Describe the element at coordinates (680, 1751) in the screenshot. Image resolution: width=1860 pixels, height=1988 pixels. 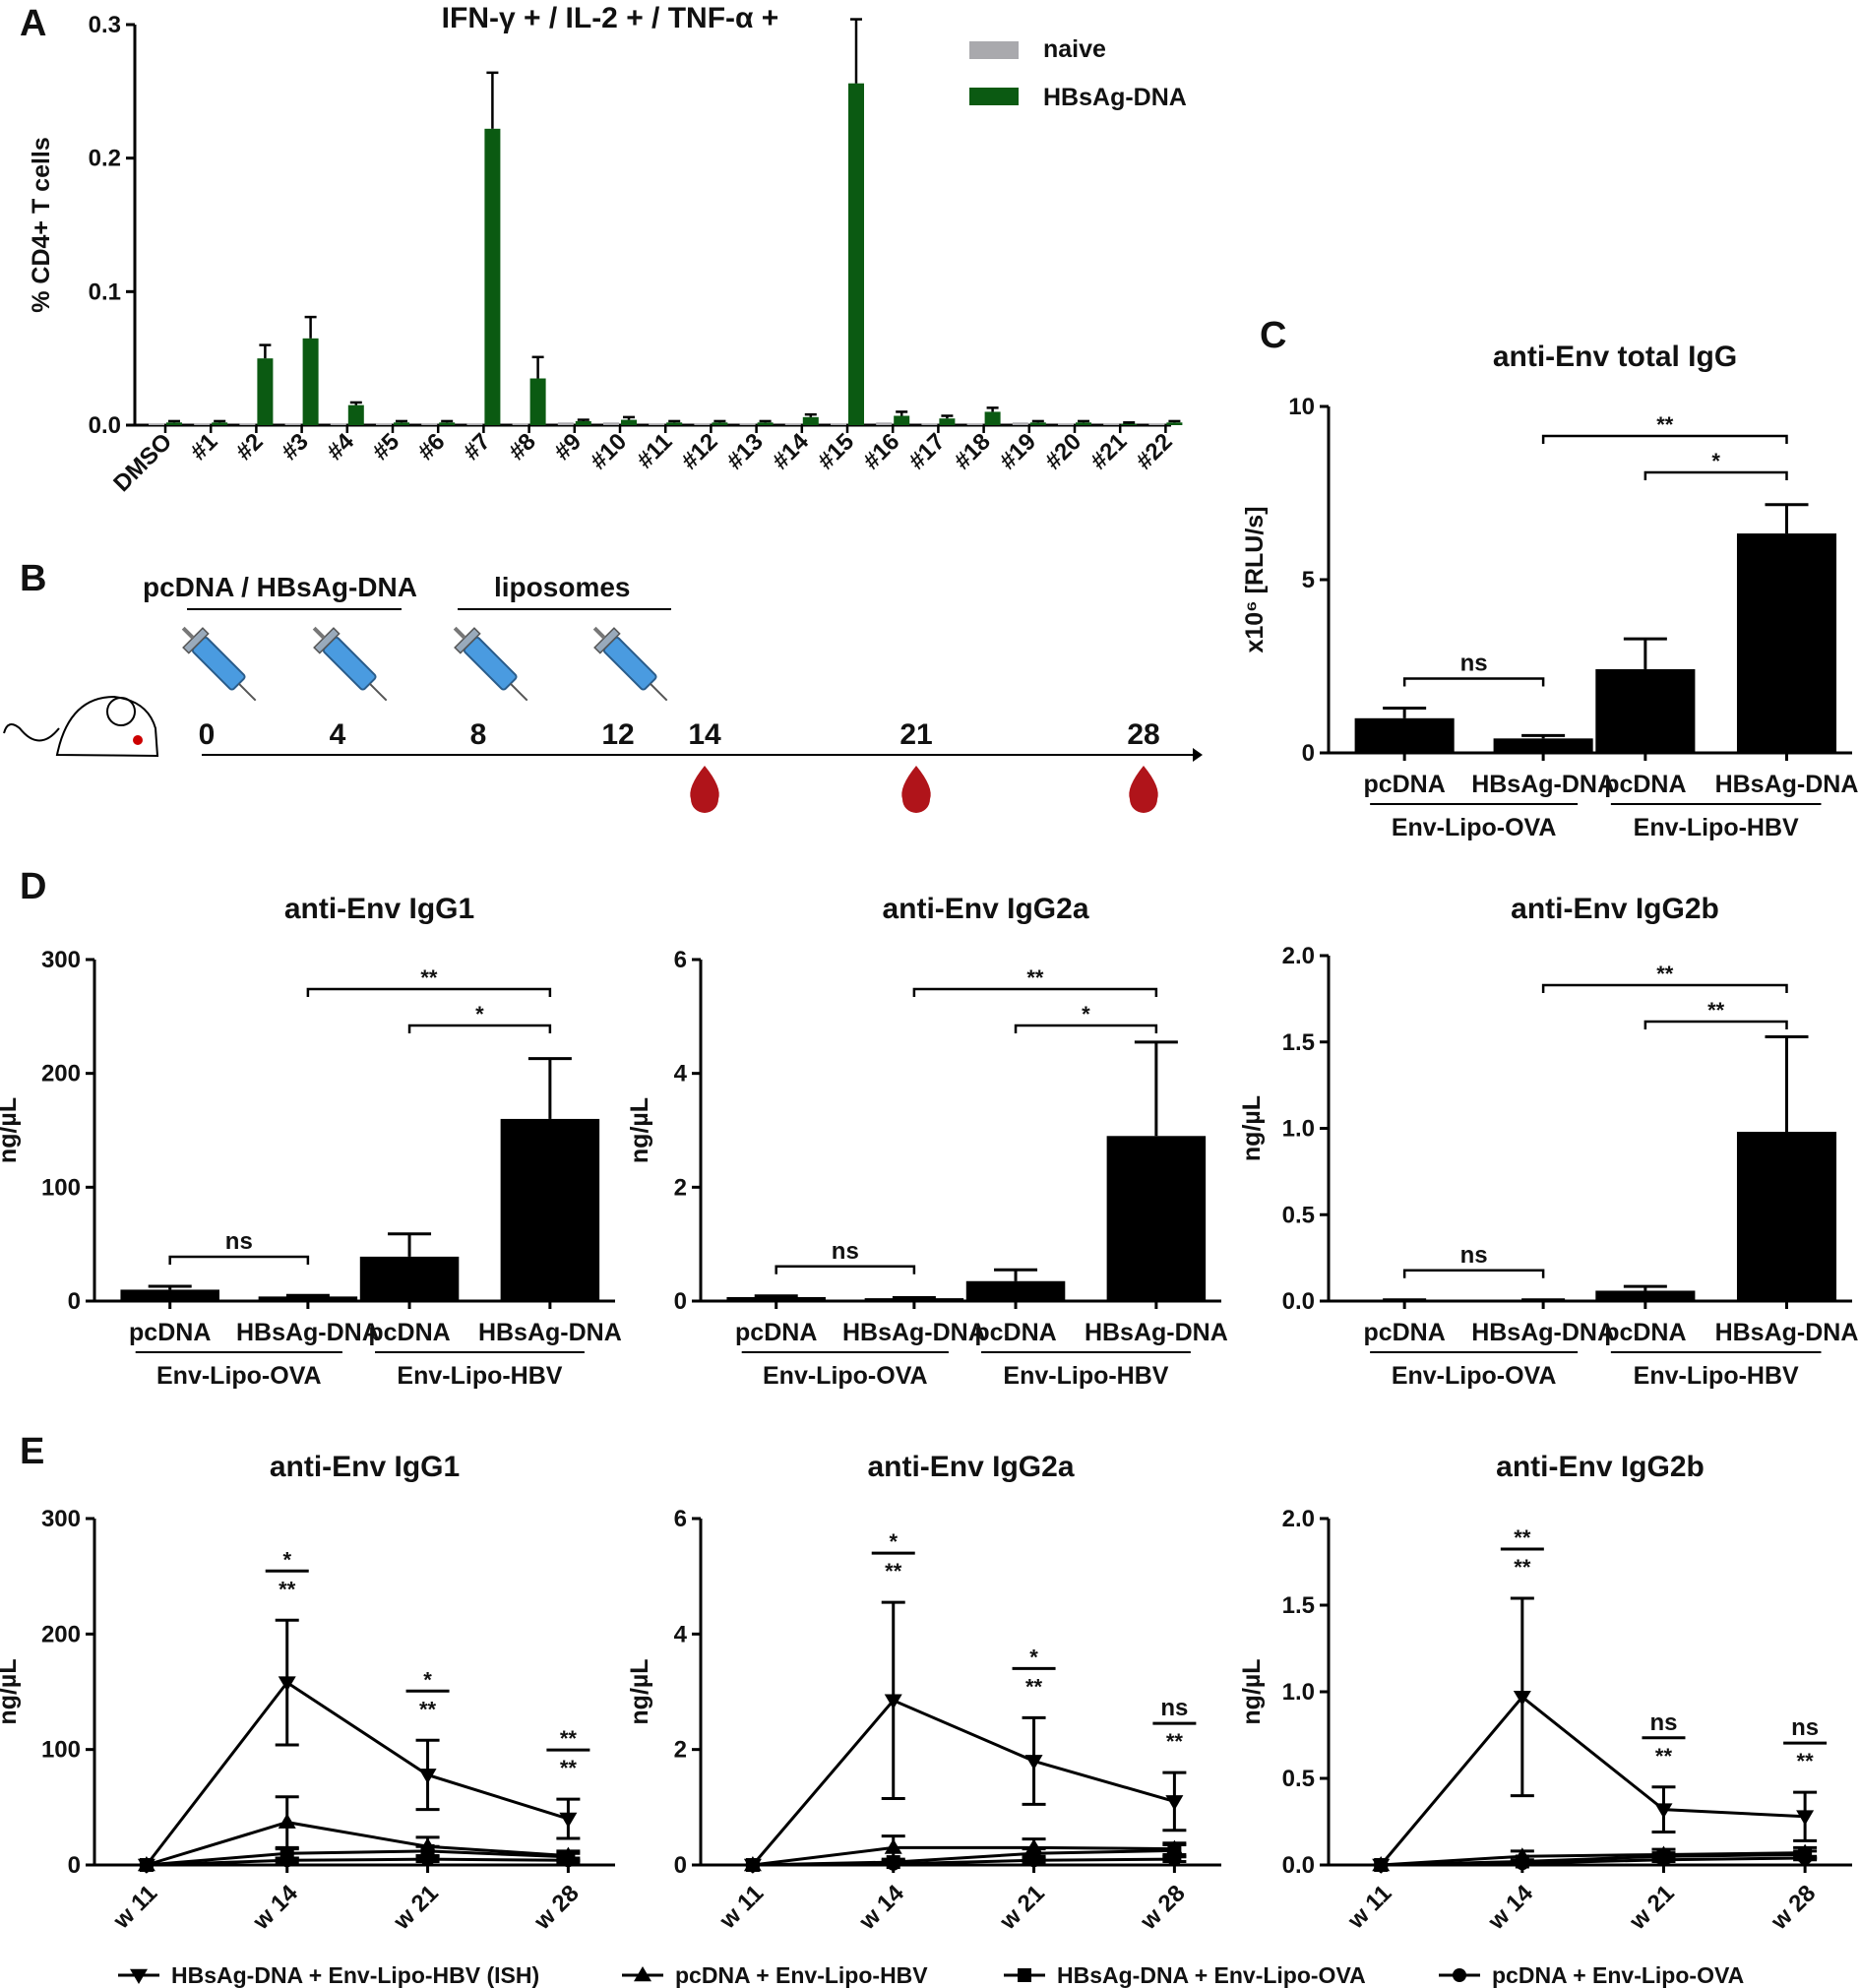
I see `y-tick-label: 2` at that location.